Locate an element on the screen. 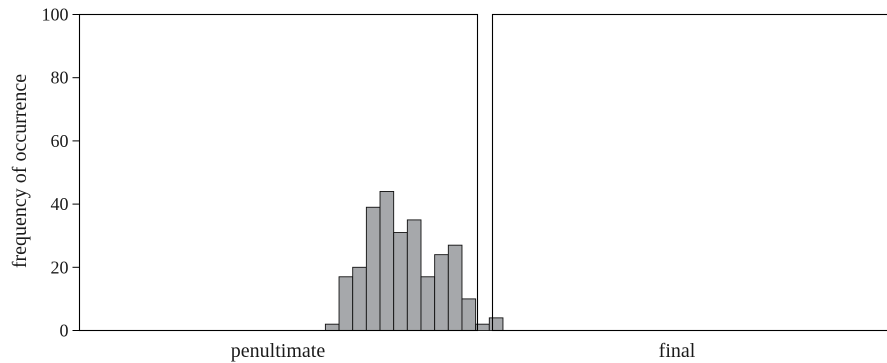 Image resolution: width=887 pixels, height=363 pixels. x-axis-label-final: final is located at coordinates (677, 351).